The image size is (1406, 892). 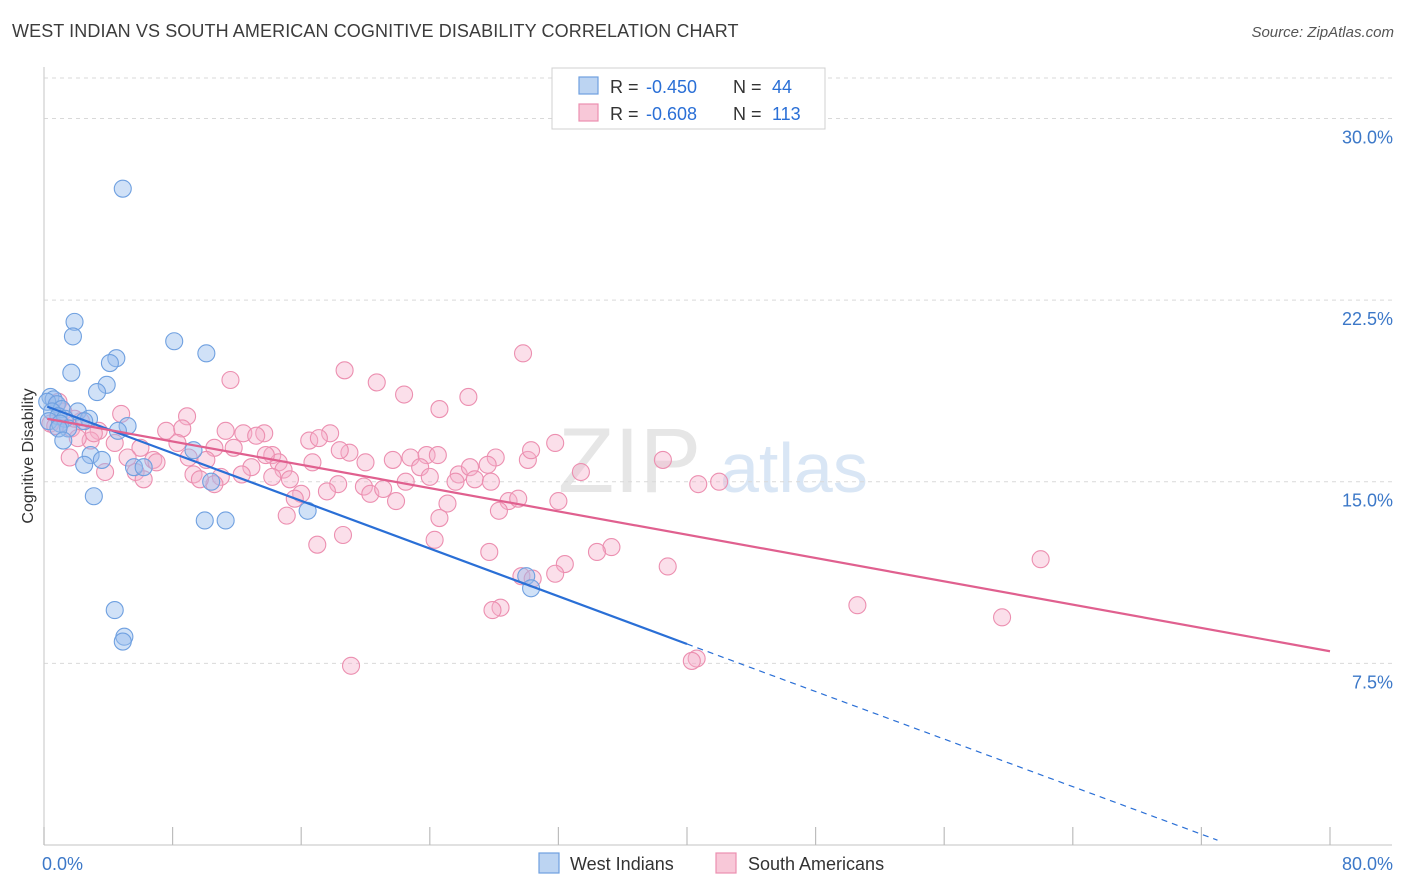 I want to click on legend: West Indians South Americans, so click(x=711, y=863).